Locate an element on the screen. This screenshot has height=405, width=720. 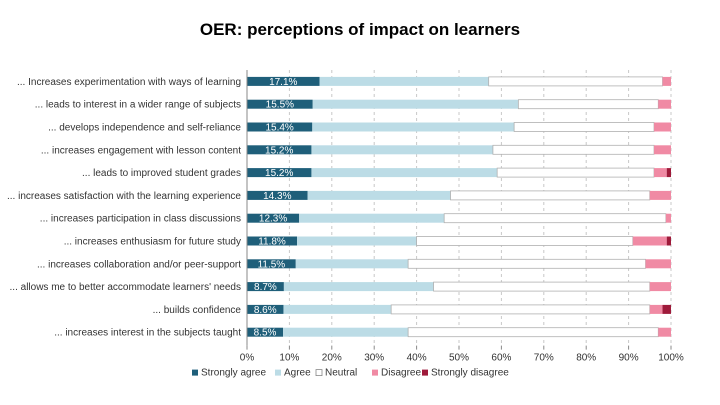
category-label: ... builds confidence is located at coordinates (197, 310).